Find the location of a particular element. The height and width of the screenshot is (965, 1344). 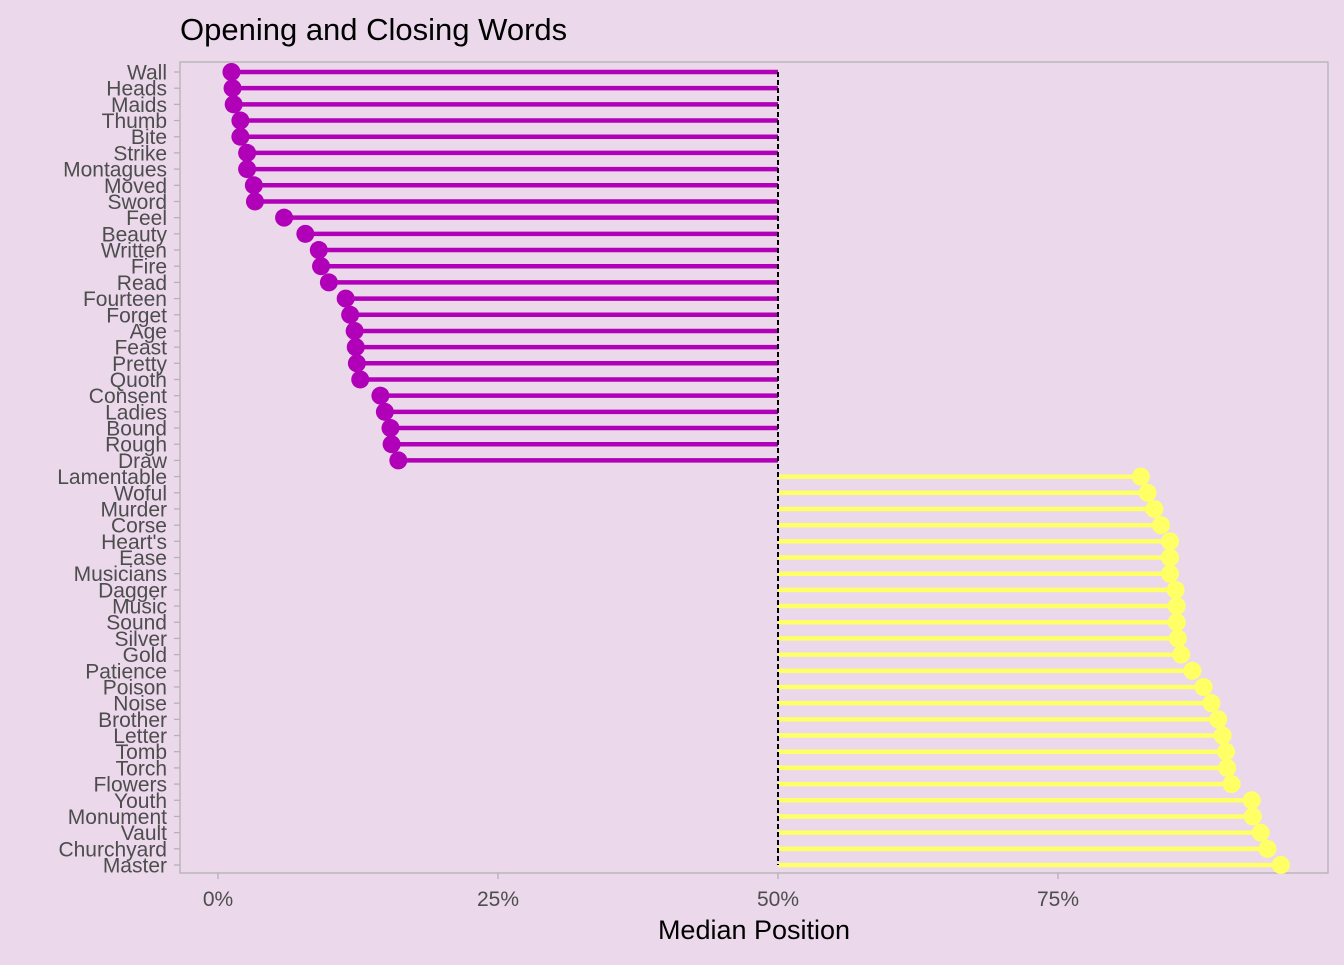

y-tick-label: Fourteen is located at coordinates (125, 299).